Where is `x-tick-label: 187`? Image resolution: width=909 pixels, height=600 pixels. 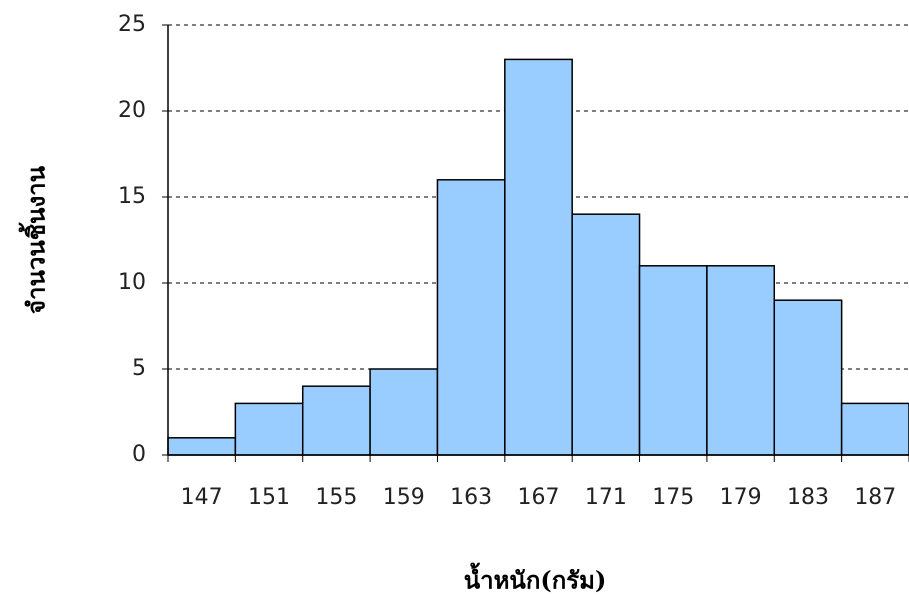 x-tick-label: 187 is located at coordinates (875, 497).